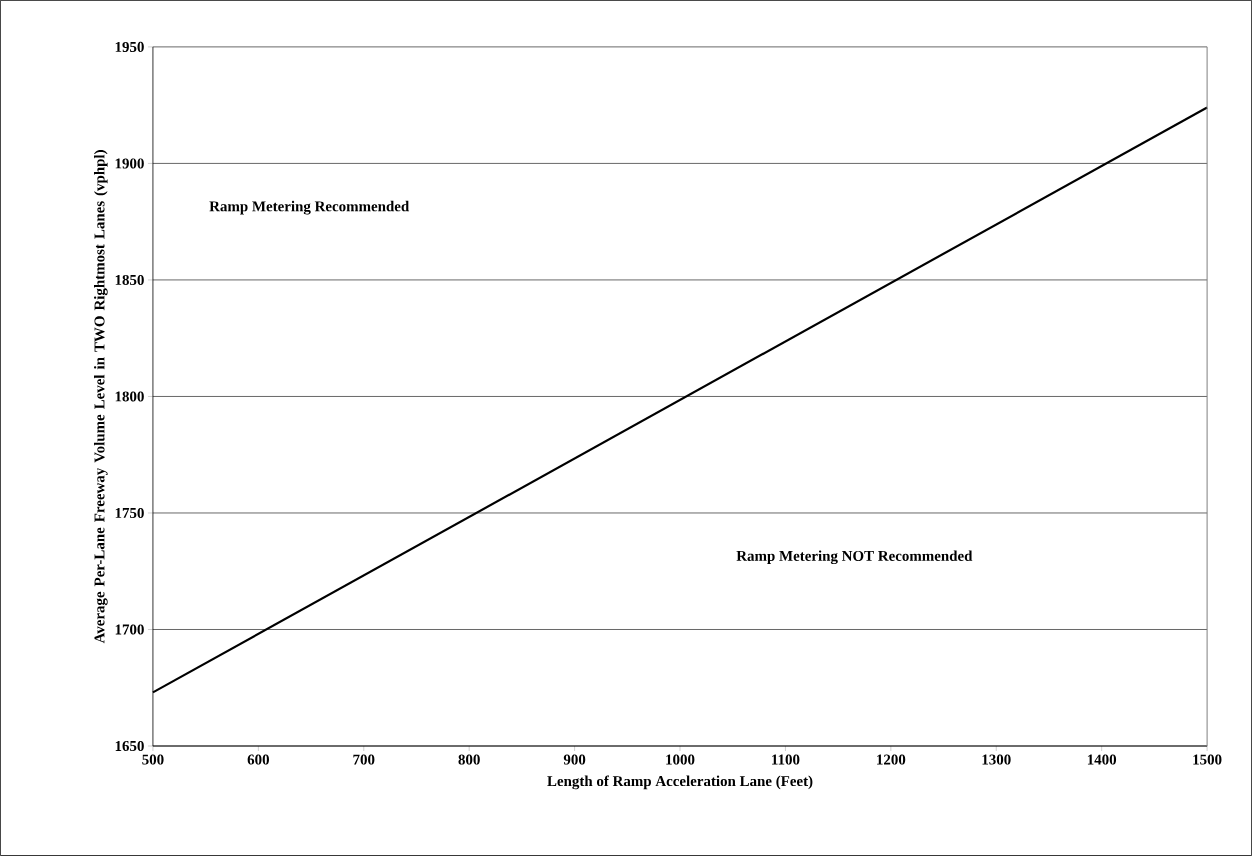 This screenshot has width=1252, height=856. Describe the element at coordinates (680, 759) in the screenshot. I see `x-tick-label: 1000` at that location.